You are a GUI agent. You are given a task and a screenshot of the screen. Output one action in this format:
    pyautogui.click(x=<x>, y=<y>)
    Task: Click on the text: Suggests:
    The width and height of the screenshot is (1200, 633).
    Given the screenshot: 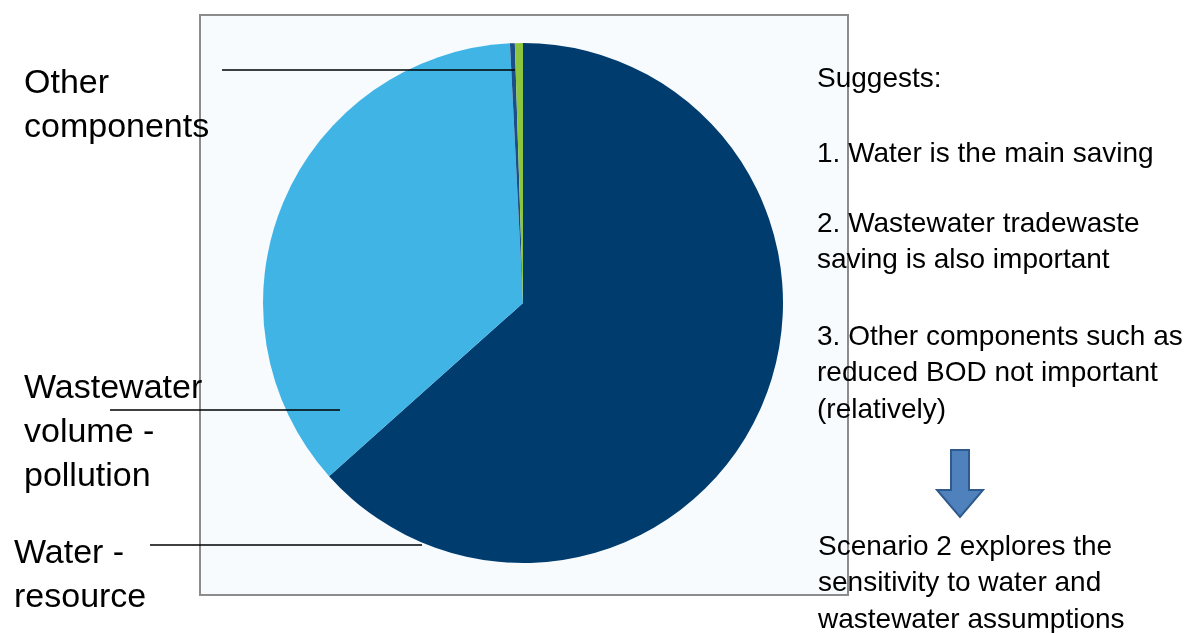 What is the action you would take?
    pyautogui.click(x=879, y=77)
    